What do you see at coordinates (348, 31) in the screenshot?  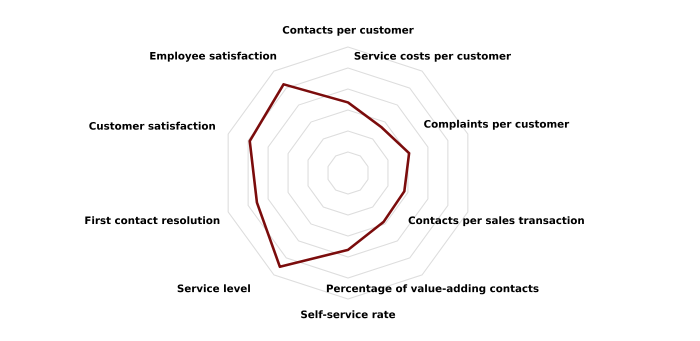 I see `spoke-label: Contacts per customer` at bounding box center [348, 31].